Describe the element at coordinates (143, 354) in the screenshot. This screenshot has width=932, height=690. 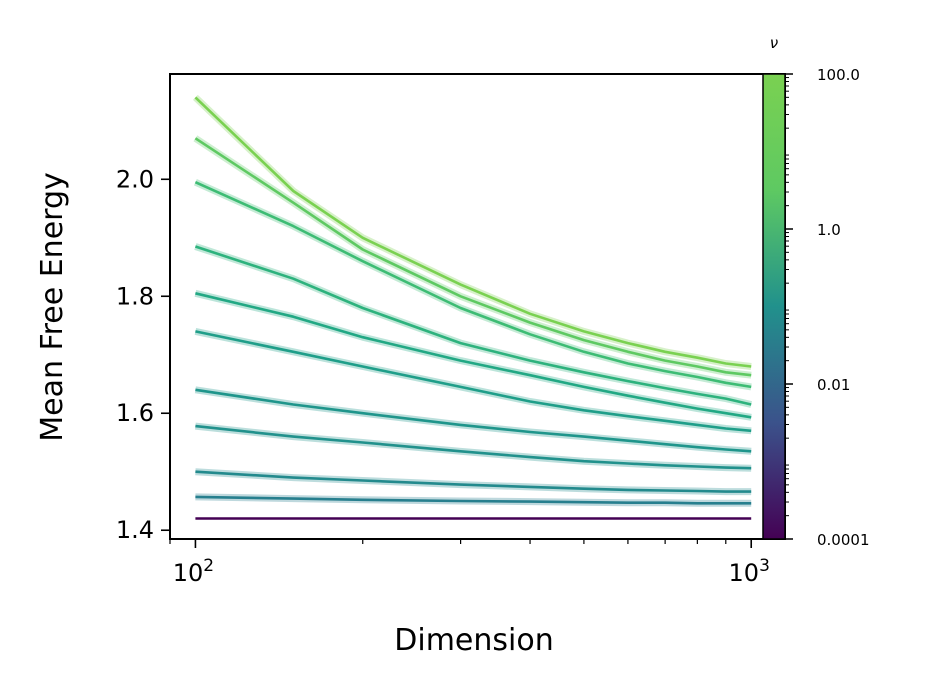
I see `y-axis-ticks: 1.4 1.6 1.8 2.0` at that location.